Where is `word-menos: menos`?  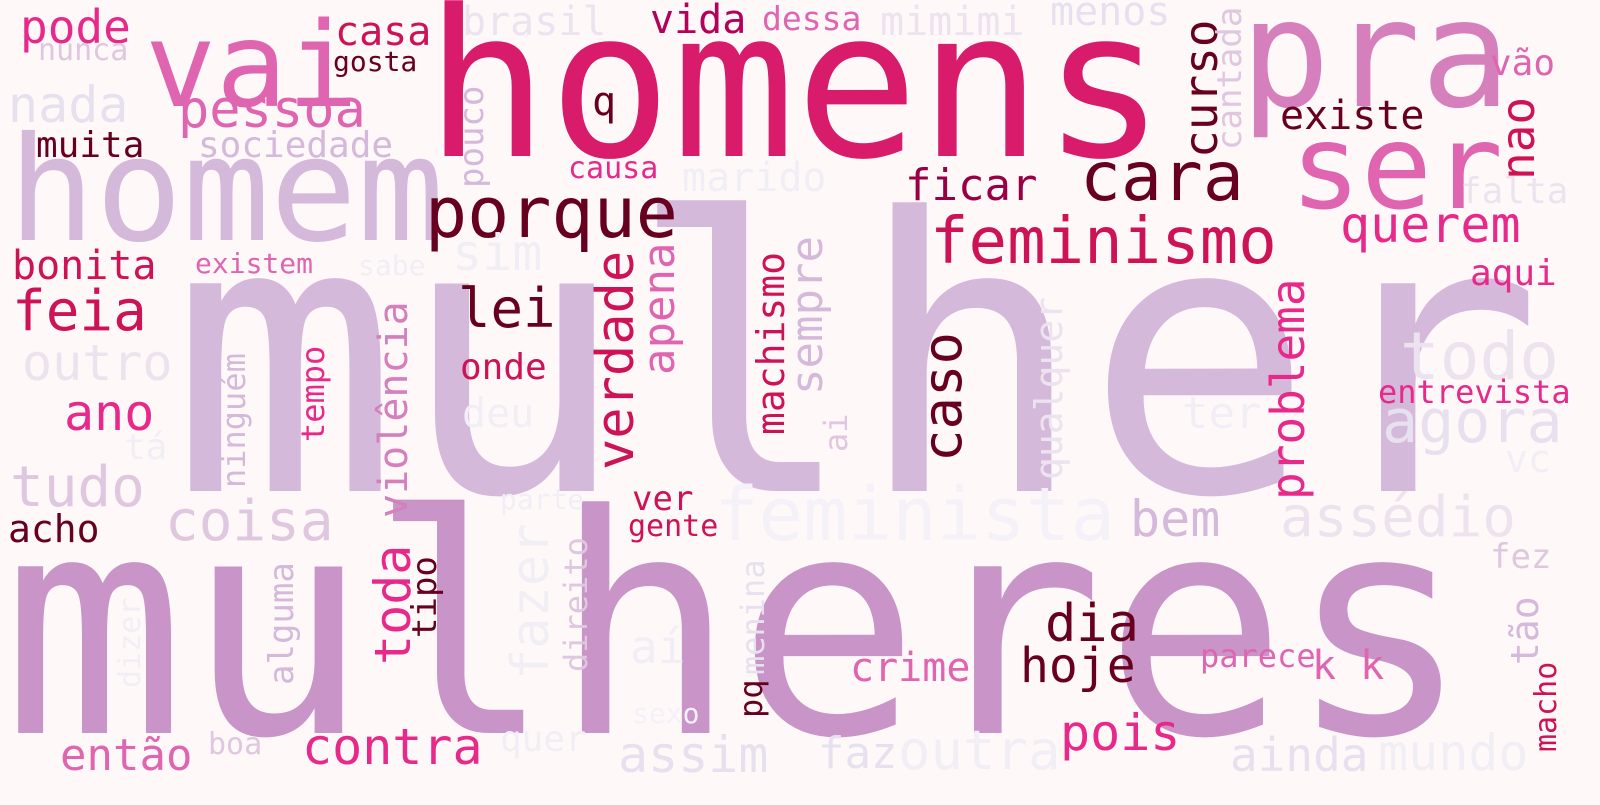
word-menos: menos is located at coordinates (1110, 17).